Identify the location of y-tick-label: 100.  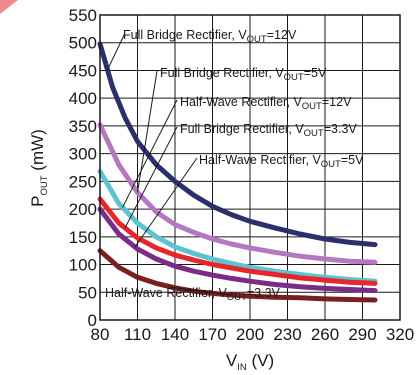
(83, 265).